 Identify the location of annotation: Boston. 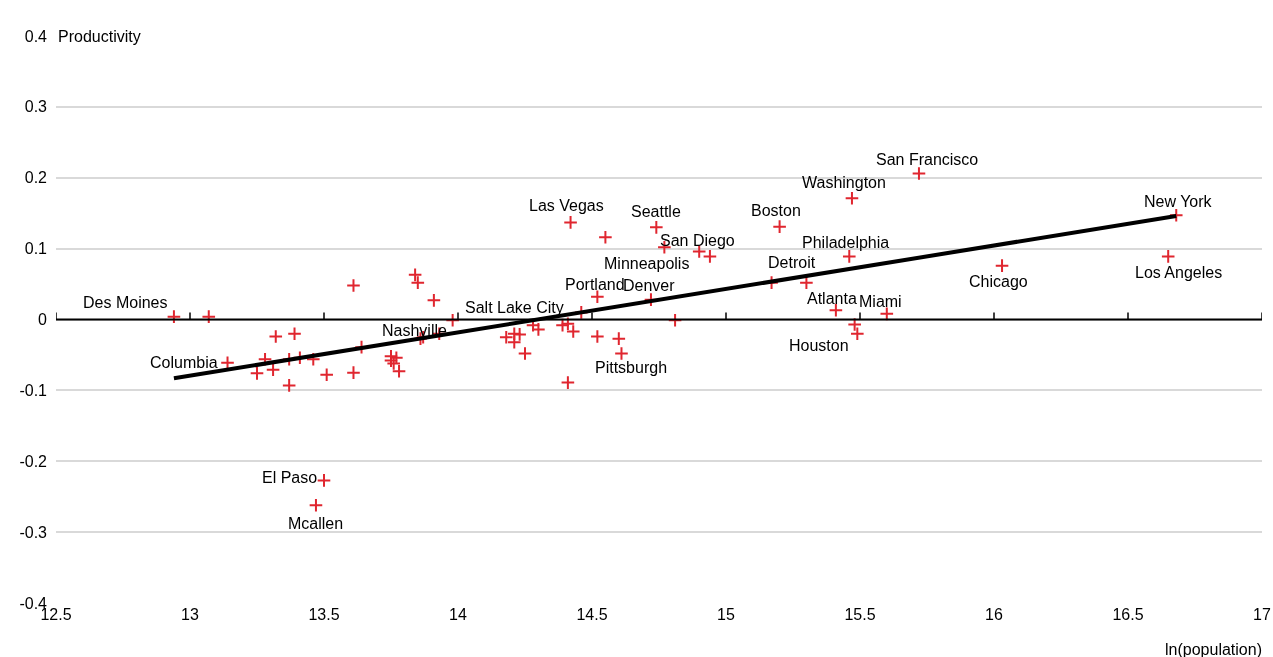
(776, 210).